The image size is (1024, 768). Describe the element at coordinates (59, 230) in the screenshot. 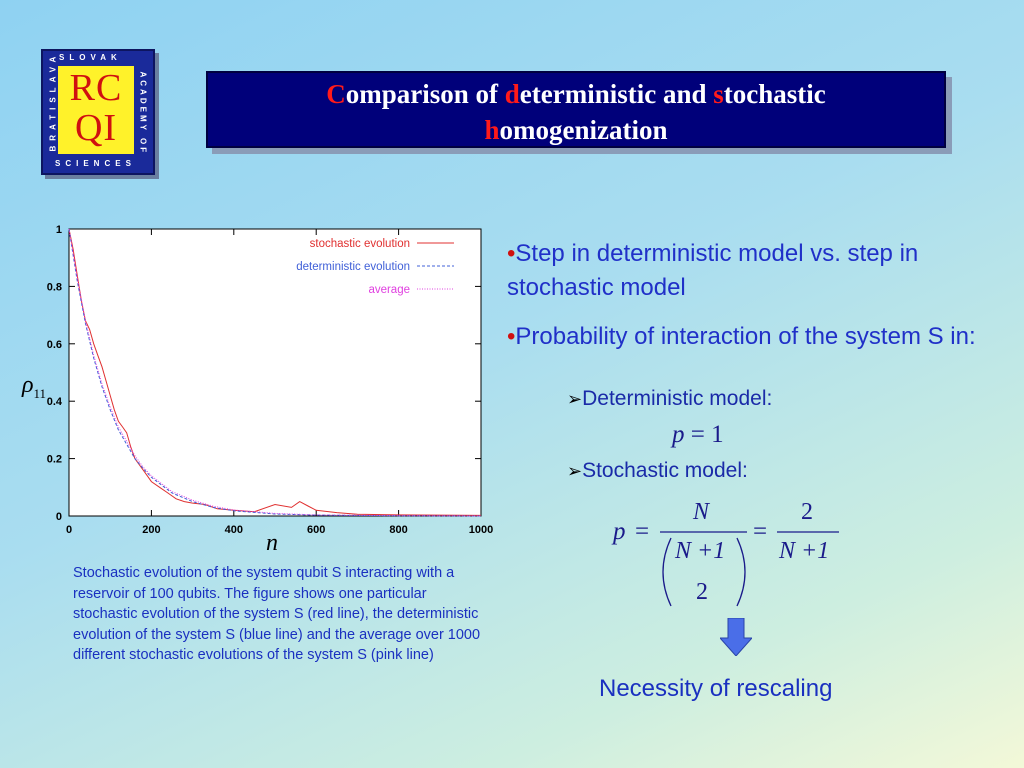

I see `y-tick-label: 1` at that location.